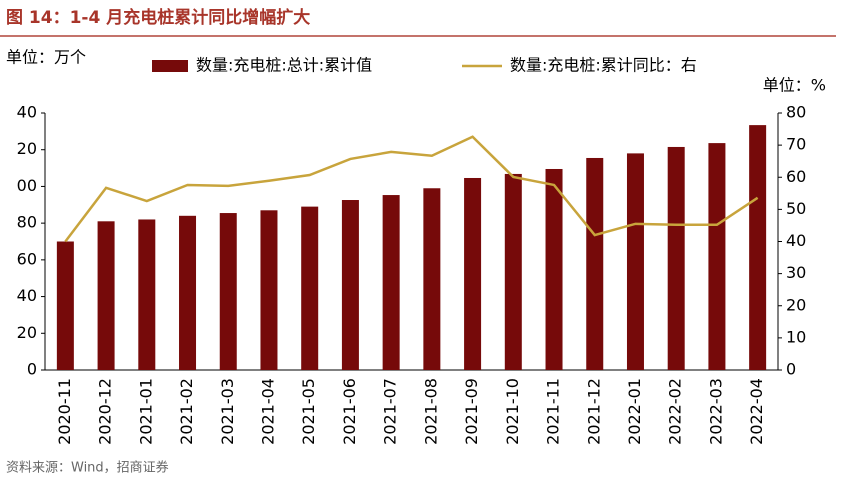 This screenshot has height=481, width=841. Describe the element at coordinates (796, 112) in the screenshot. I see `y2-tick-label: 80` at that location.